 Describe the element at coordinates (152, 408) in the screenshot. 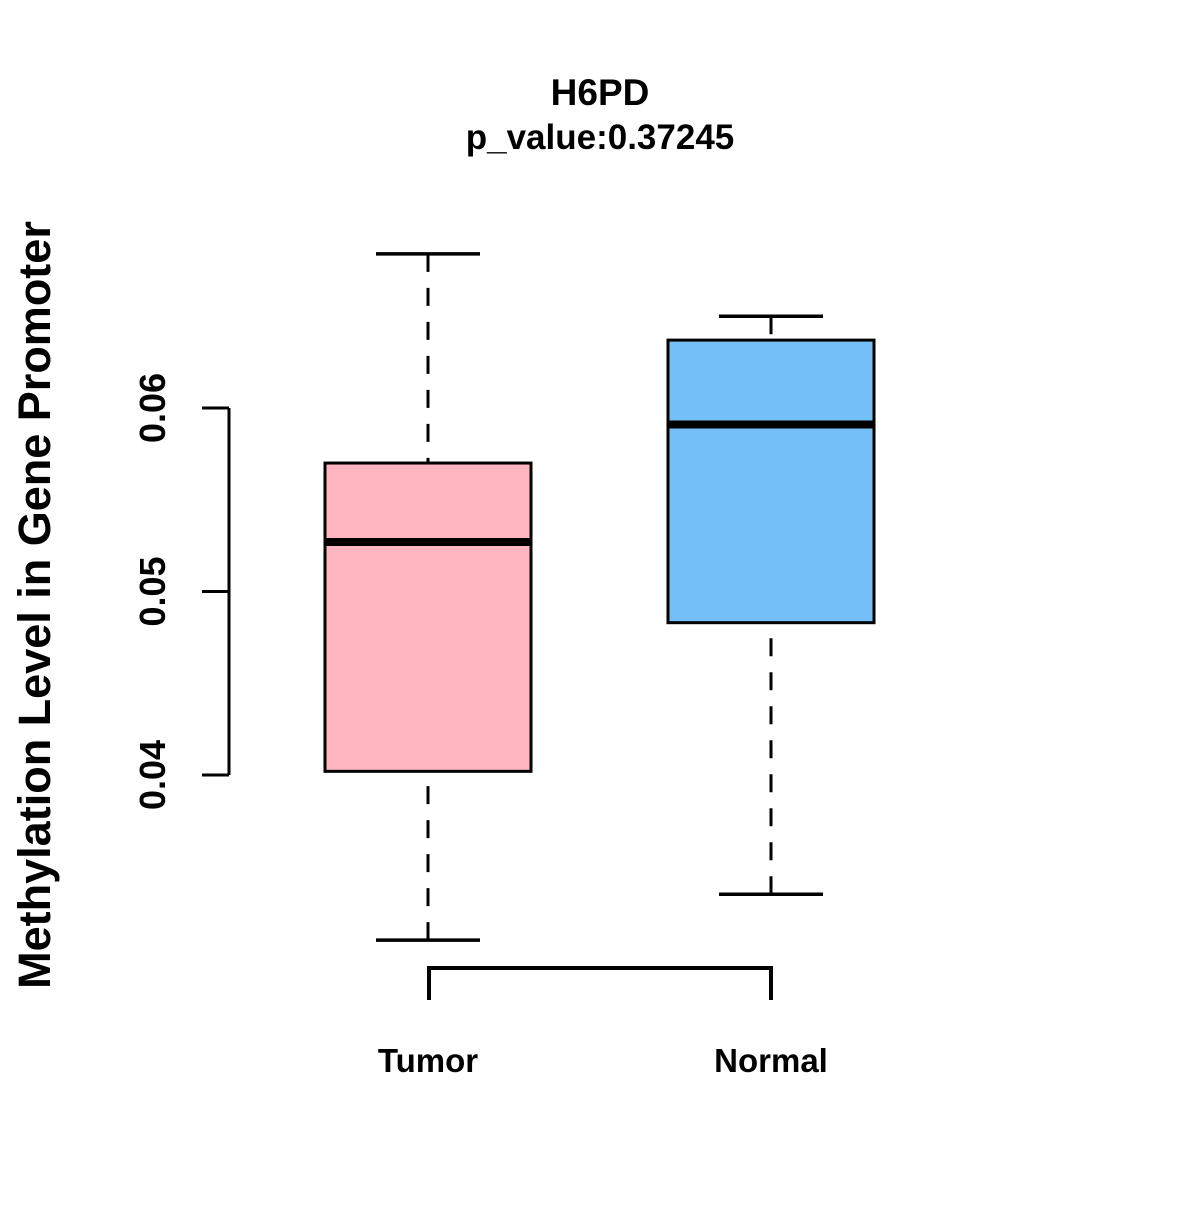

I see `y-axis-tick-label: 0.06` at that location.